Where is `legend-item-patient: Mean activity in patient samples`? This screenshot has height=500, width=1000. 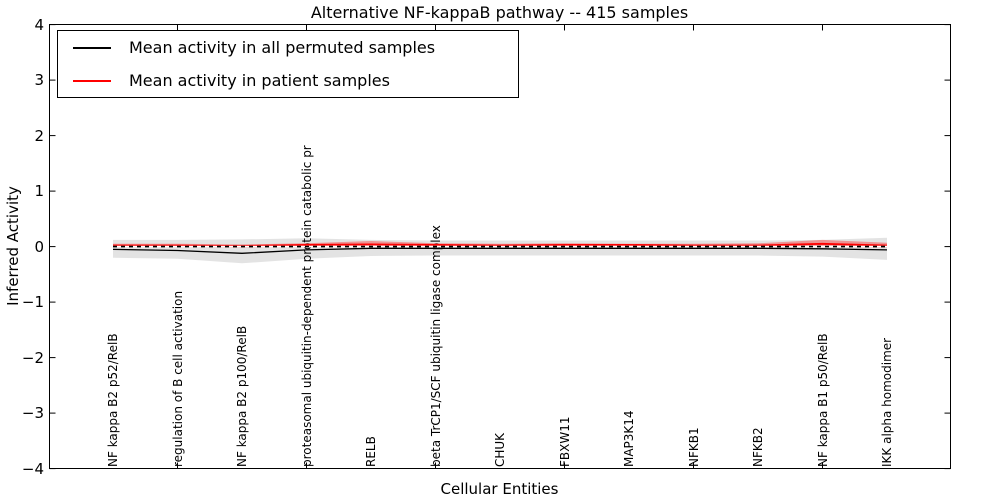
legend-item-patient: Mean activity in patient samples is located at coordinates (288, 80).